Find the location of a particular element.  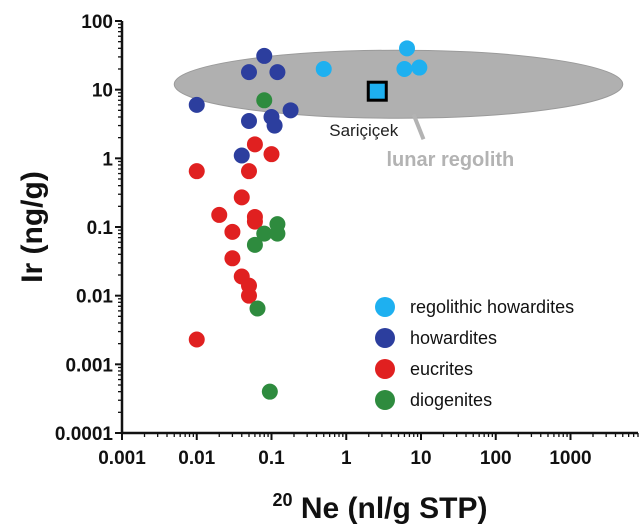

legend-label-regolithic-howardites: regolithic howardites is located at coordinates (492, 307).